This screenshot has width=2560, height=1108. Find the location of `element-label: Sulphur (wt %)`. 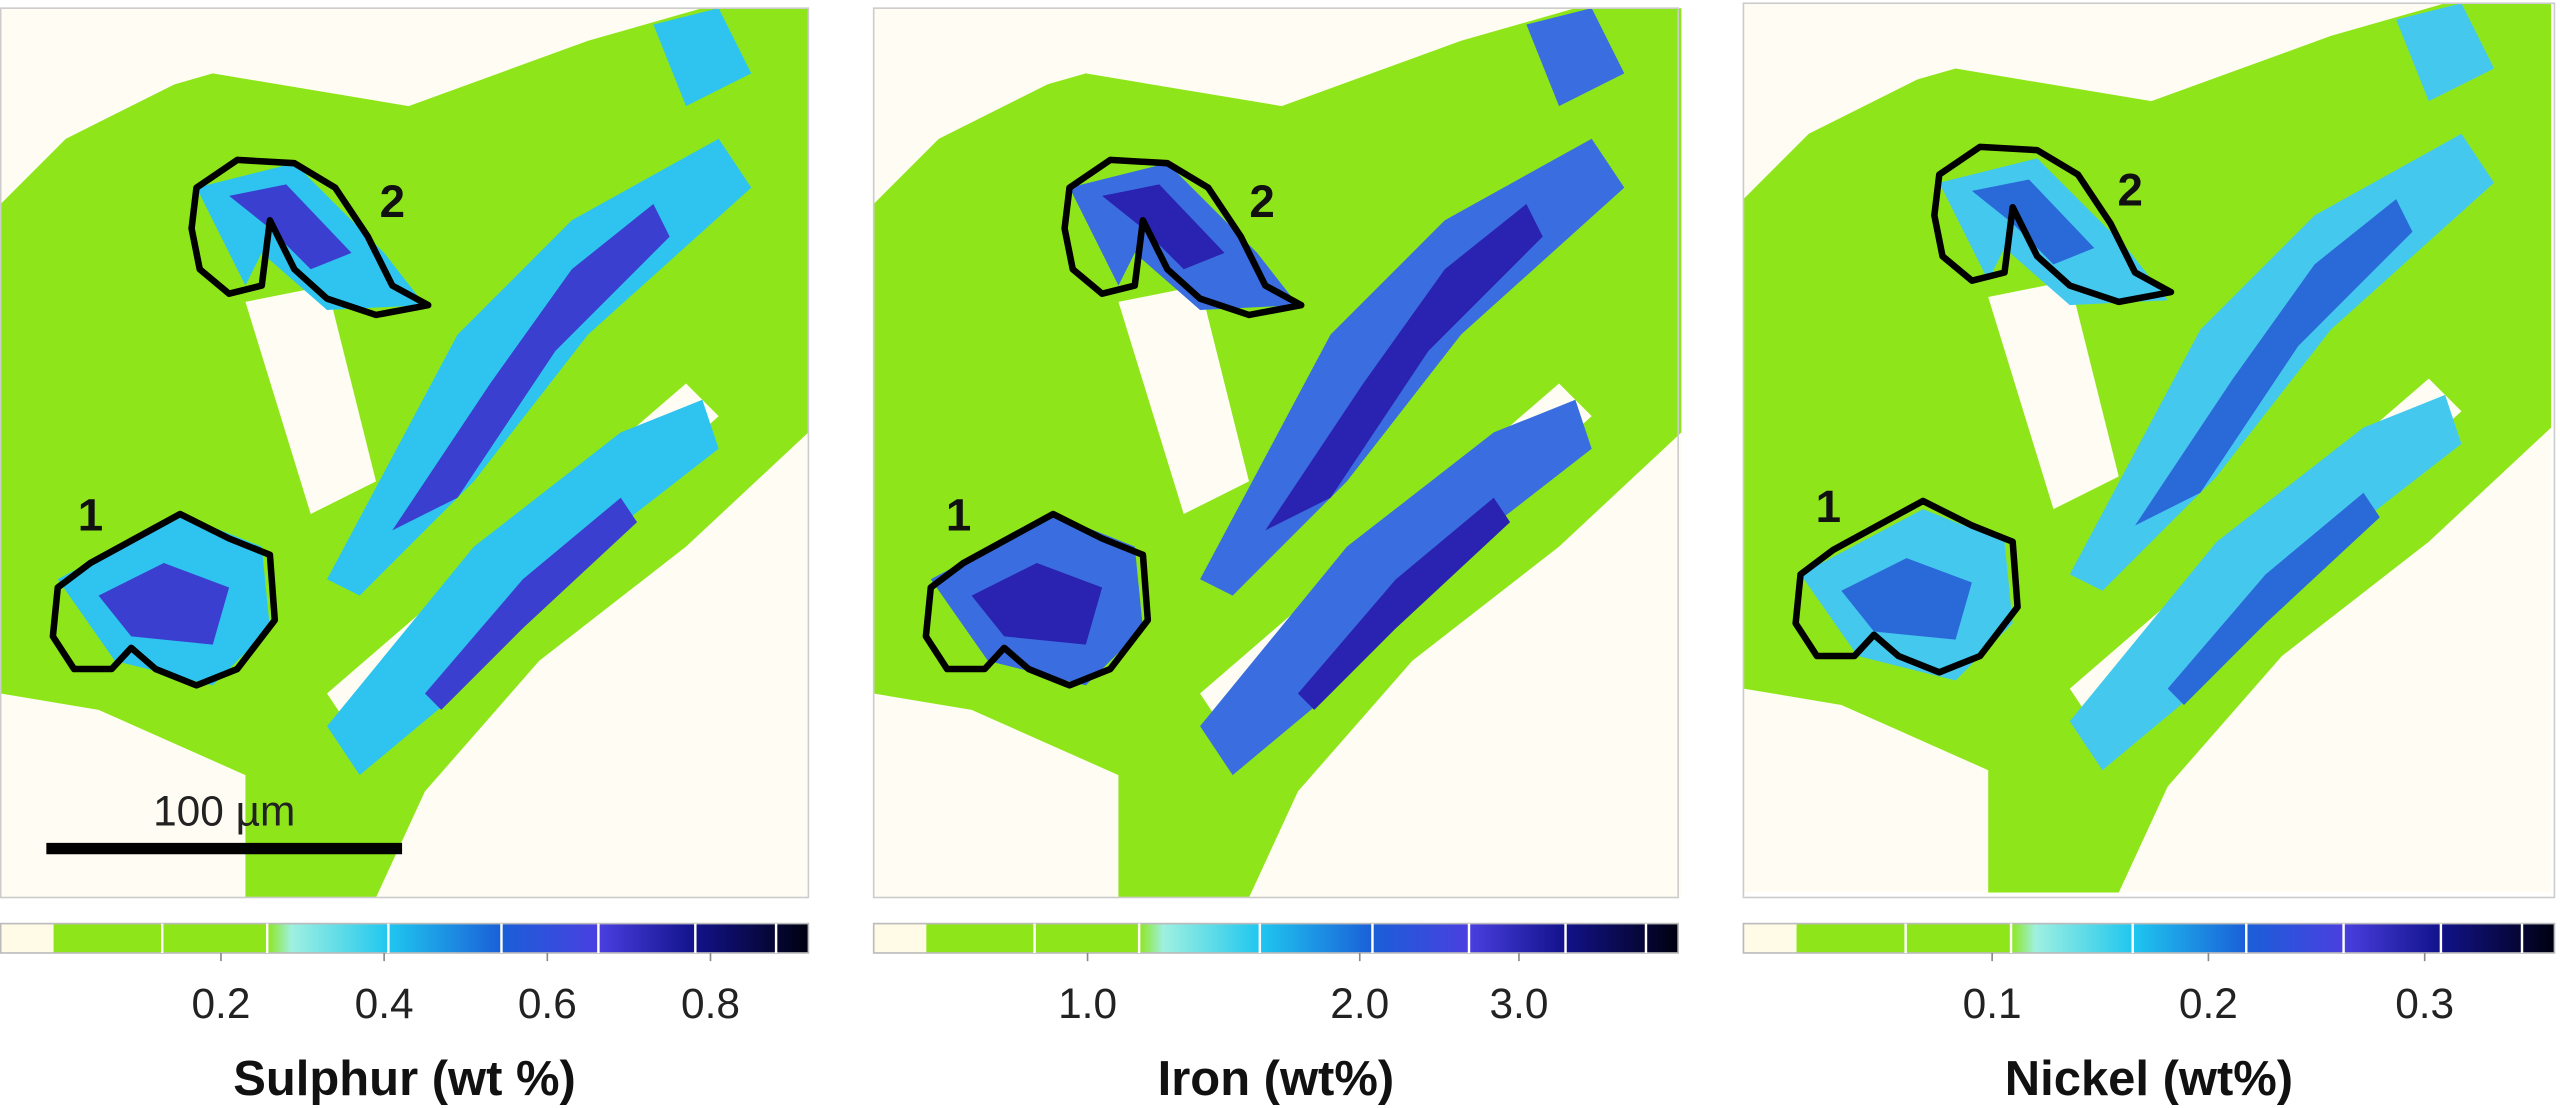

element-label: Sulphur (wt %) is located at coordinates (404, 1079).